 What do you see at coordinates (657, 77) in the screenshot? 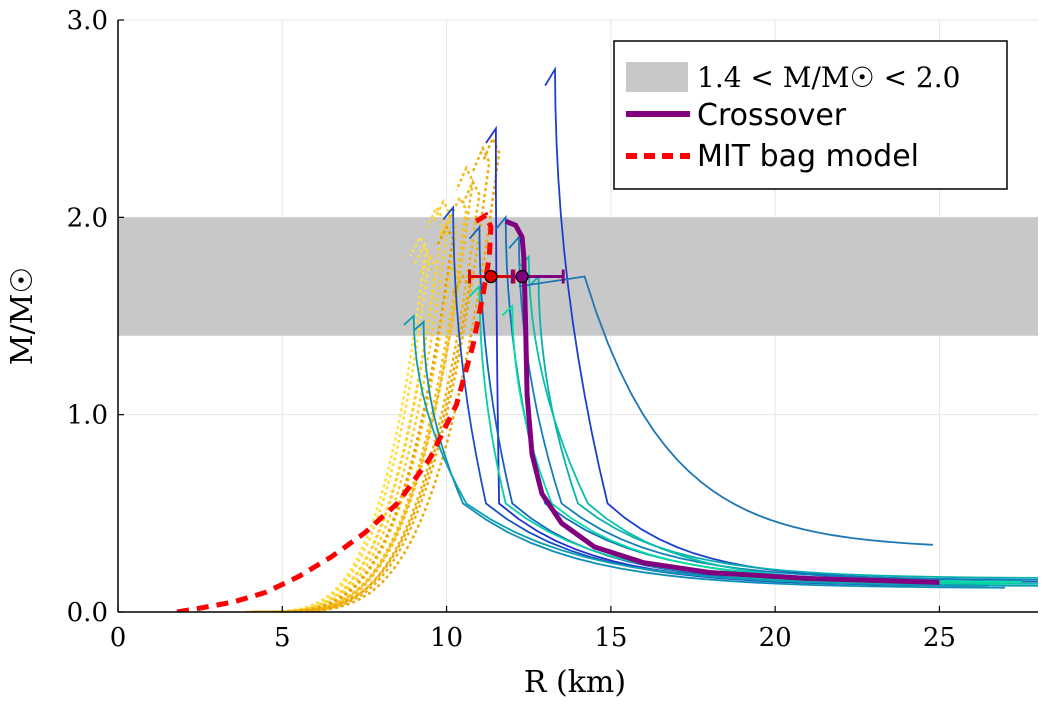
I see `legend-band-swatch` at bounding box center [657, 77].